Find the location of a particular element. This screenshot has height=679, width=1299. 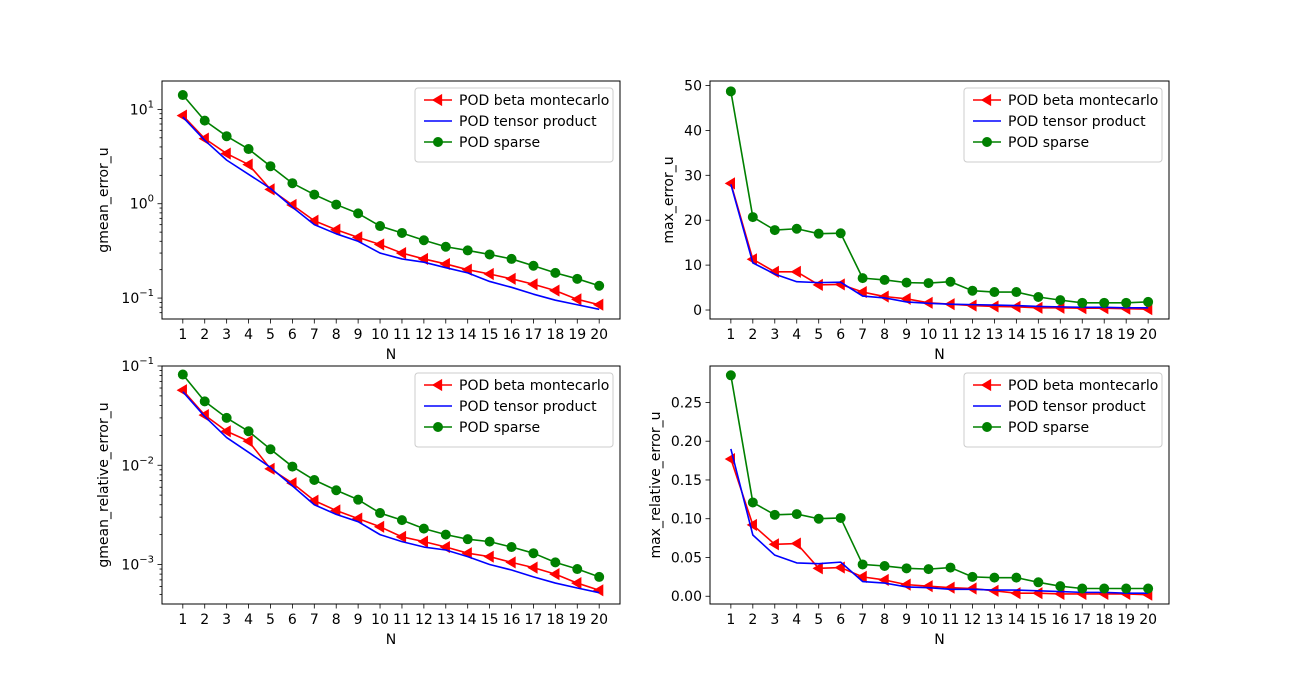

y-tick-label: 0.25 is located at coordinates (686, 403).